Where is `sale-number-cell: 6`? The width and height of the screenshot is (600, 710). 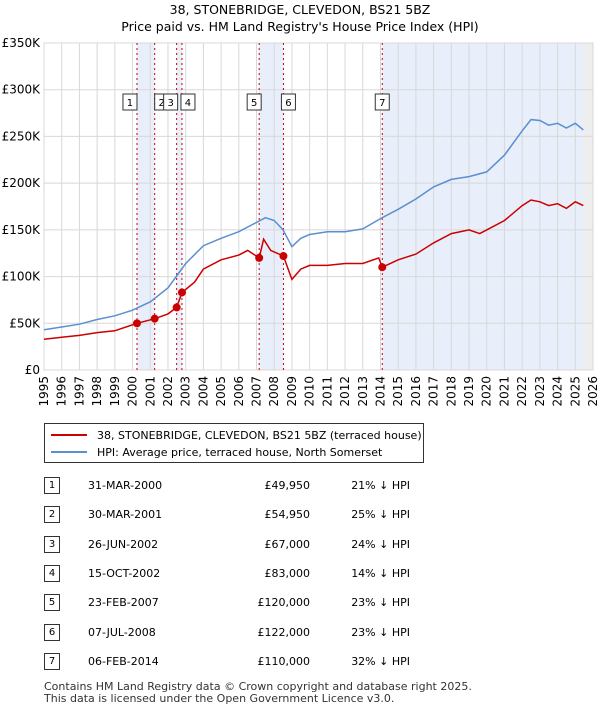 sale-number-cell: 6 is located at coordinates (66, 631).